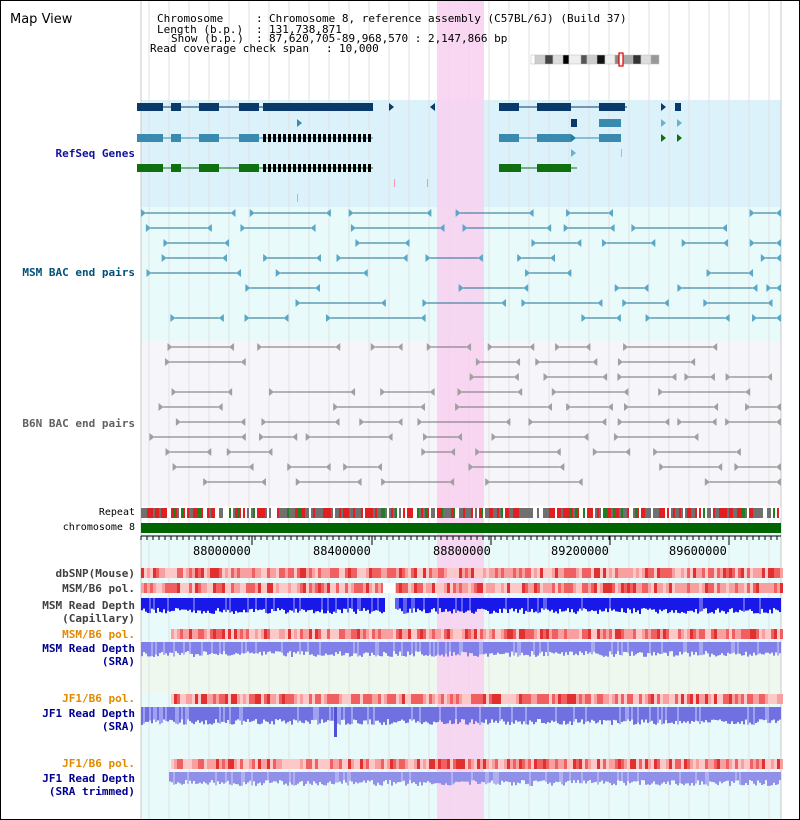 This screenshot has width=800, height=820. Describe the element at coordinates (98, 634) in the screenshot. I see `track-label-msm-b6-pol-2: MSM/B6 pol.` at that location.